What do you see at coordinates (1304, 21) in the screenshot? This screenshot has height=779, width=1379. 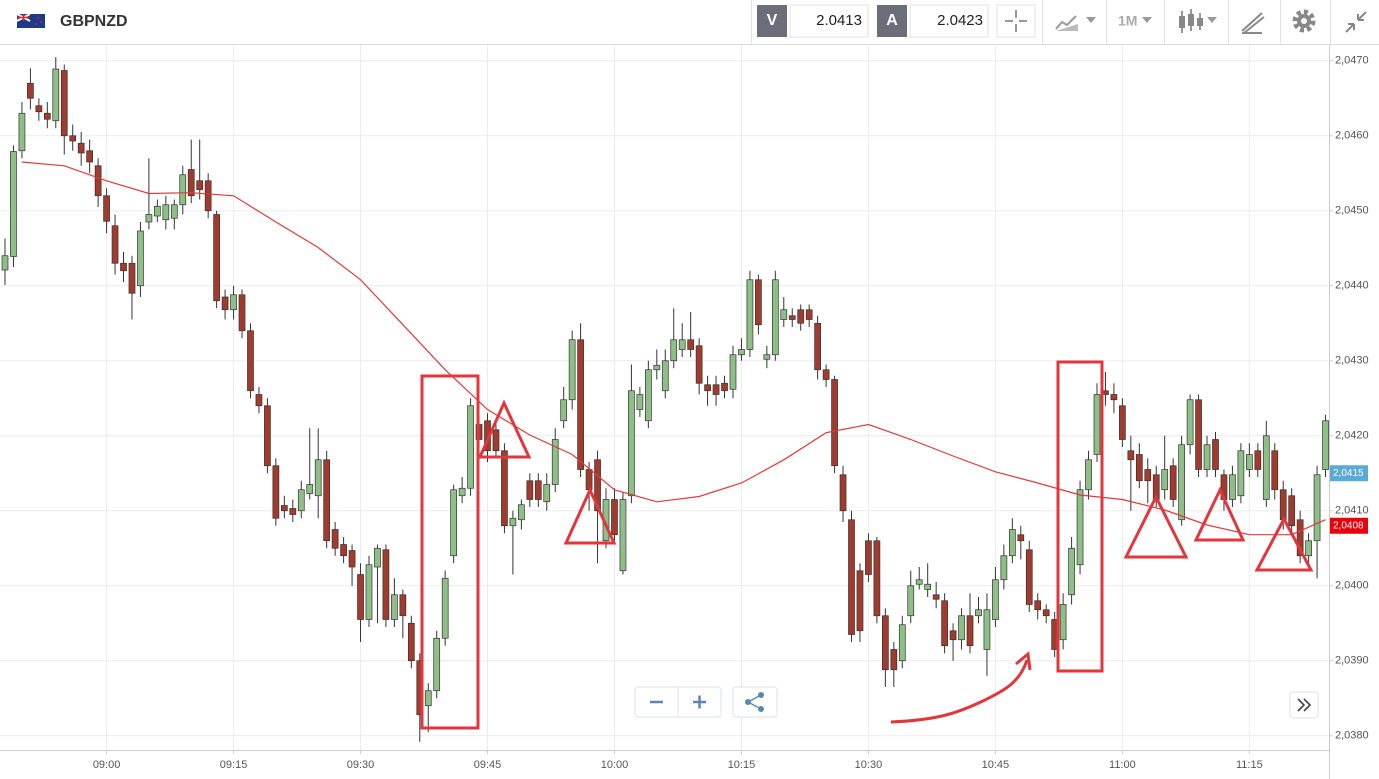 I see `settings-button` at bounding box center [1304, 21].